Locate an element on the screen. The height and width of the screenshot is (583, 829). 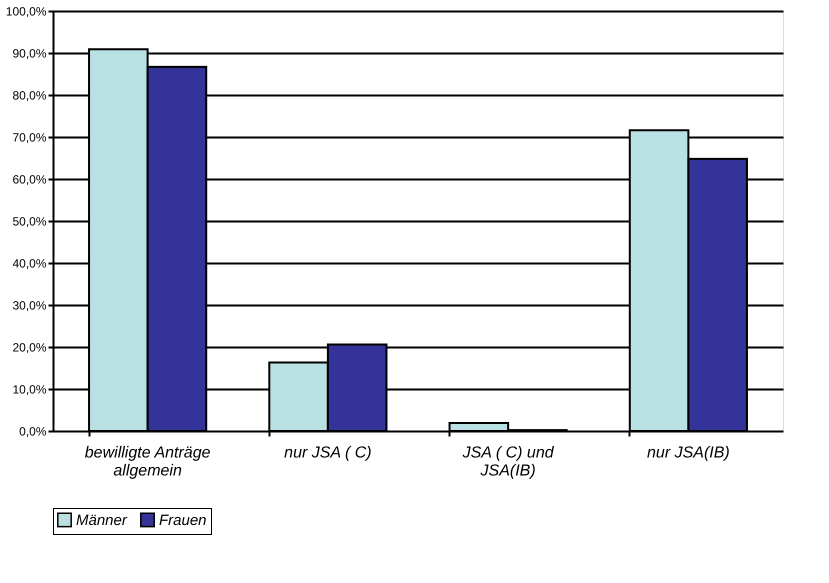
x-tick-label: nur JSA ( C) is located at coordinates (328, 453).